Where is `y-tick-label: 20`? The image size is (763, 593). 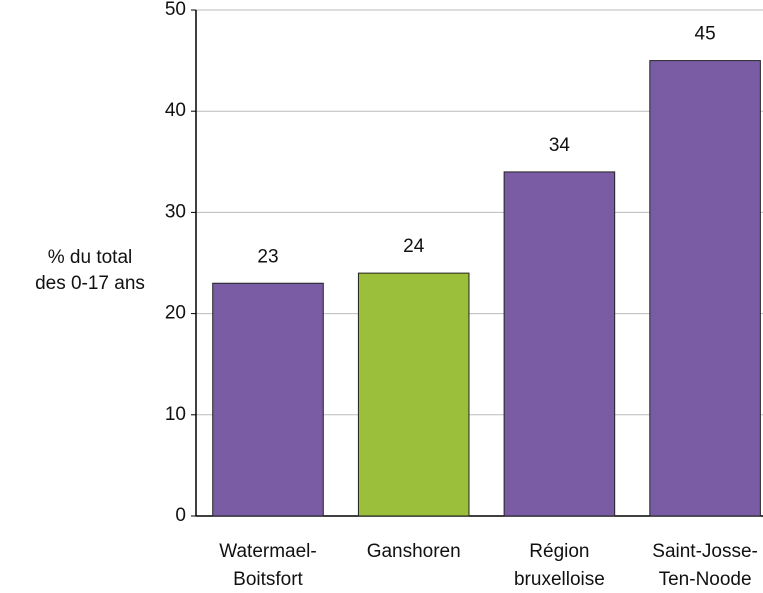 y-tick-label: 20 is located at coordinates (175, 313).